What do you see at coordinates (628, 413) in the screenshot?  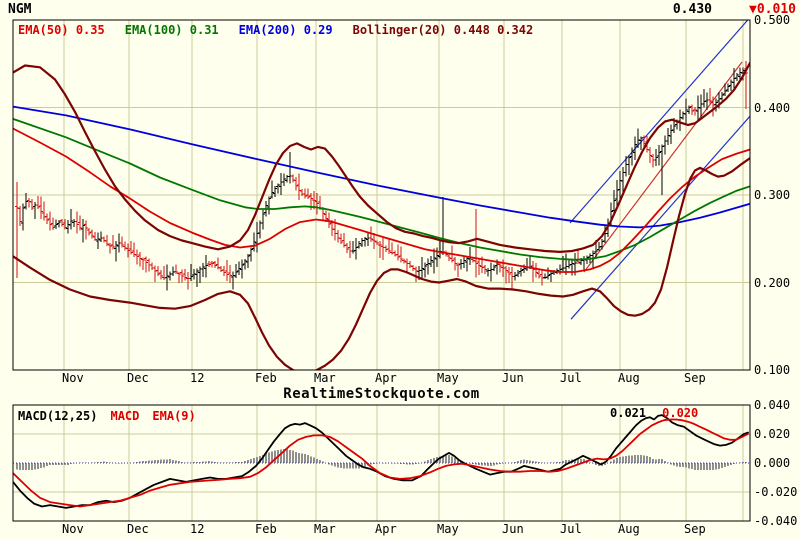 I see `macd-value: 0.021` at bounding box center [628, 413].